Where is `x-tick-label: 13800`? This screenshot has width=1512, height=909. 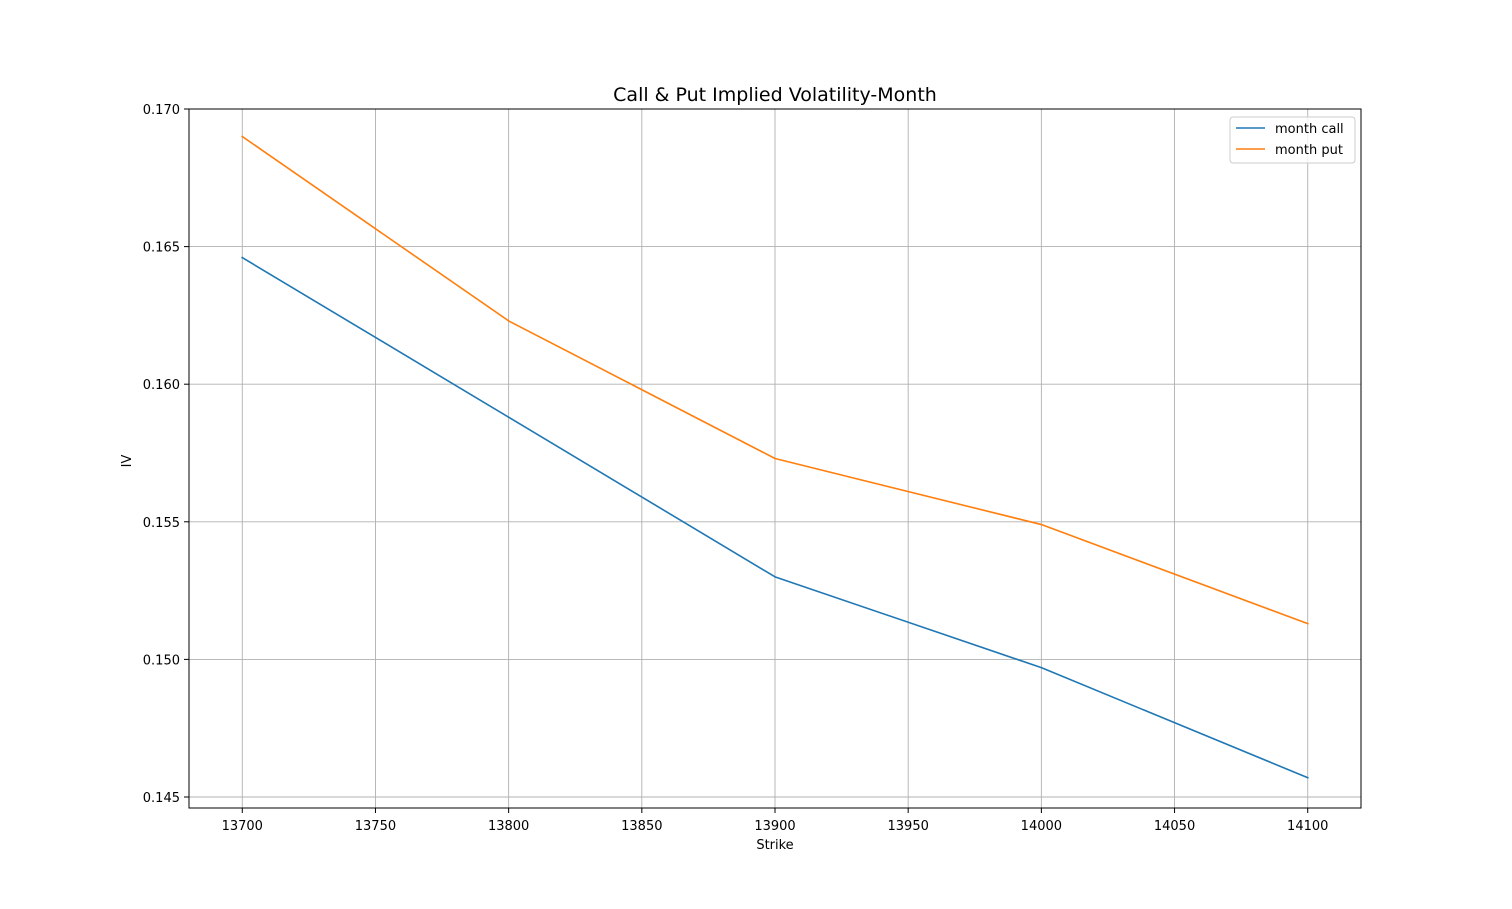 x-tick-label: 13800 is located at coordinates (508, 826).